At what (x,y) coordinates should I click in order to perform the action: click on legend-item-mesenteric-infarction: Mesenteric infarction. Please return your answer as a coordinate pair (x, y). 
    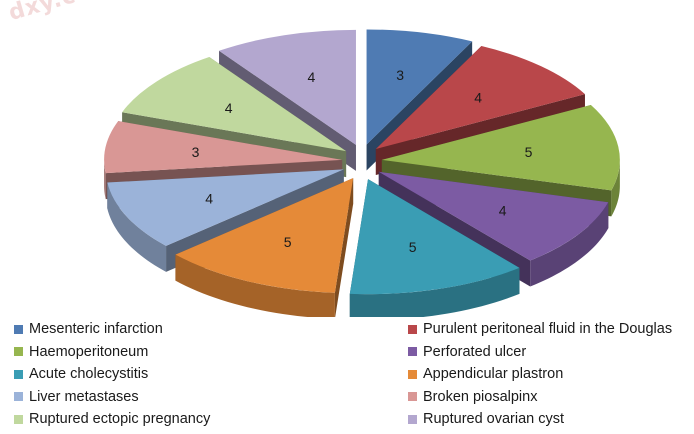
    Looking at the image, I should click on (88, 329).